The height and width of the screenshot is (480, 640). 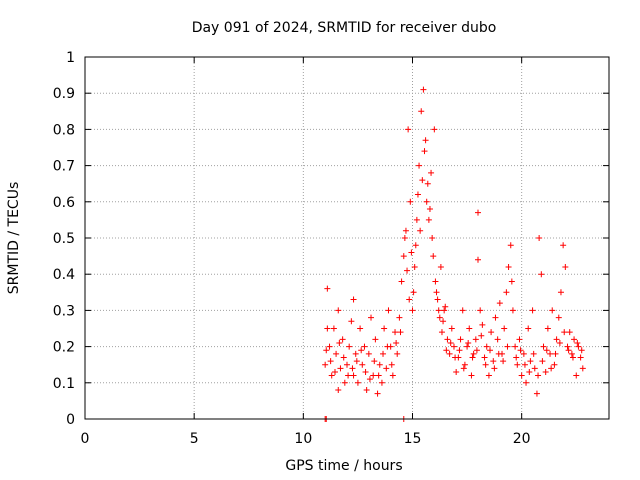 What do you see at coordinates (303, 439) in the screenshot?
I see `x-tick-label: 10` at bounding box center [303, 439].